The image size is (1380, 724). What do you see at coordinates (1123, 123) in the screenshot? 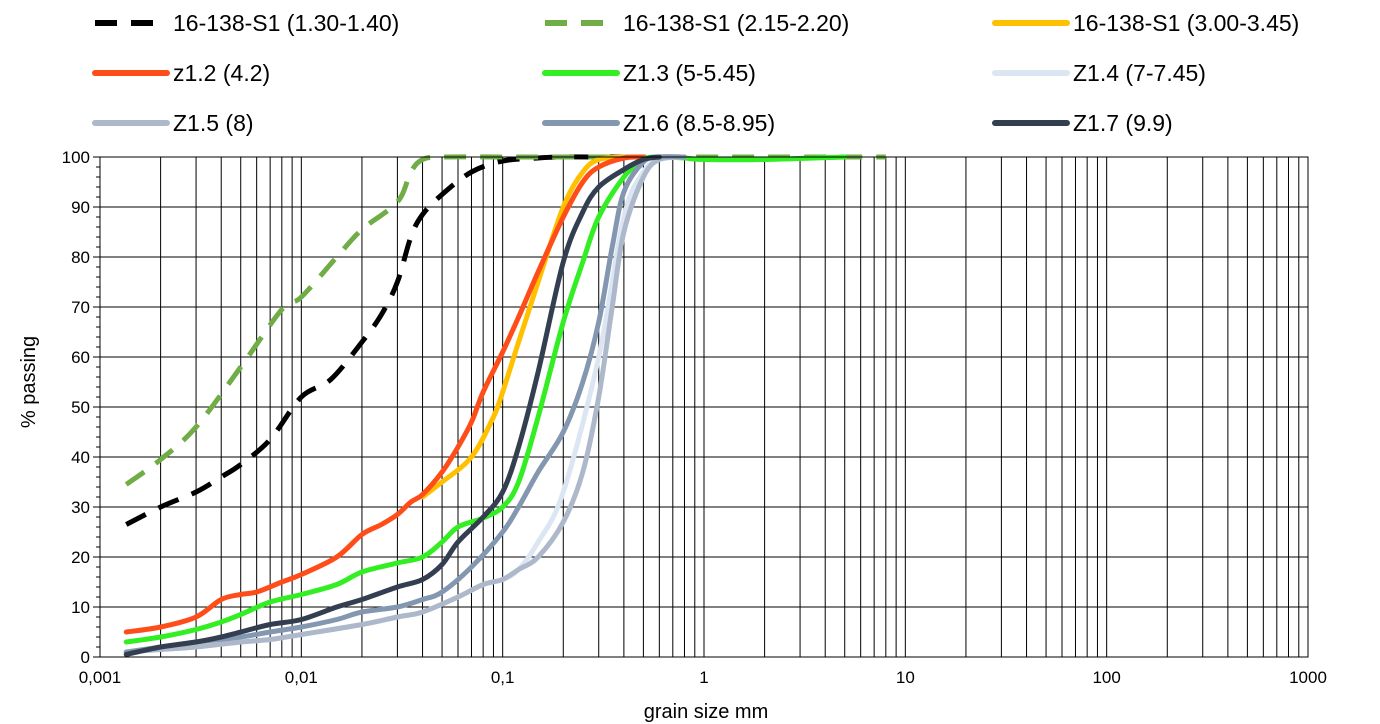
I see `legend-label: Z1.7 (9.9)` at bounding box center [1123, 123].